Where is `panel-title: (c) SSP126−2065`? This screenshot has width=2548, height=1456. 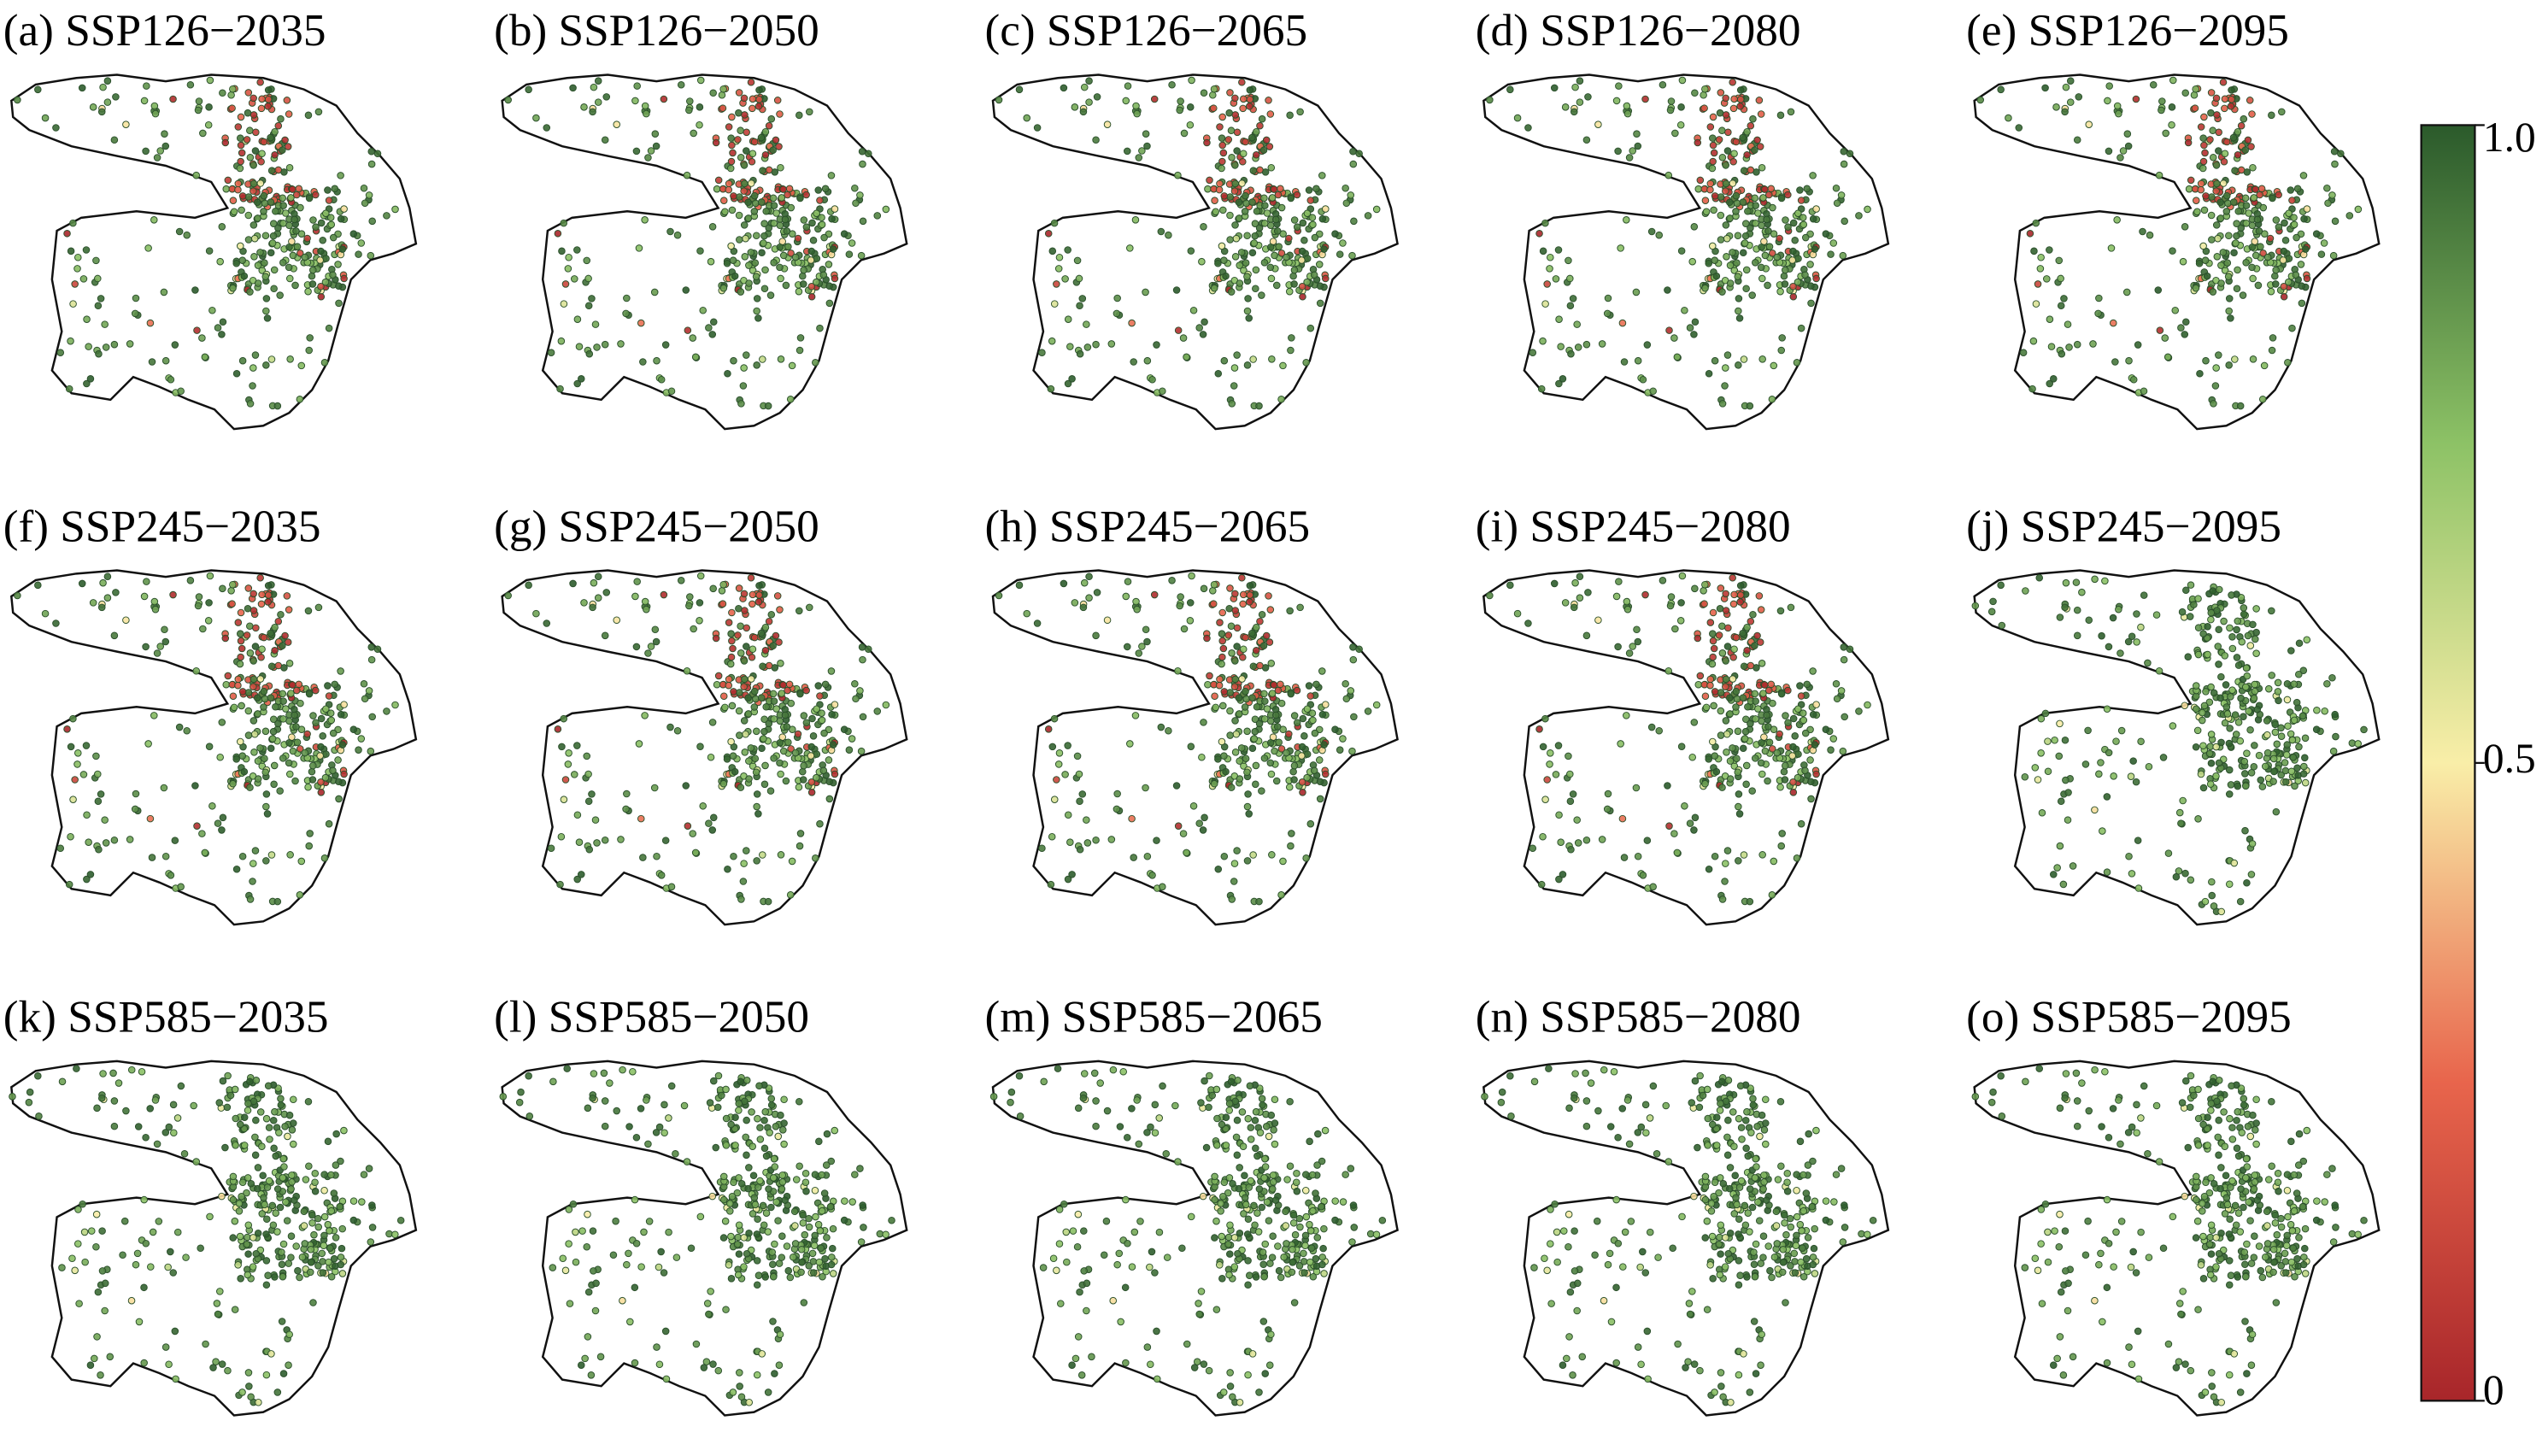 panel-title: (c) SSP126−2065 is located at coordinates (1146, 31).